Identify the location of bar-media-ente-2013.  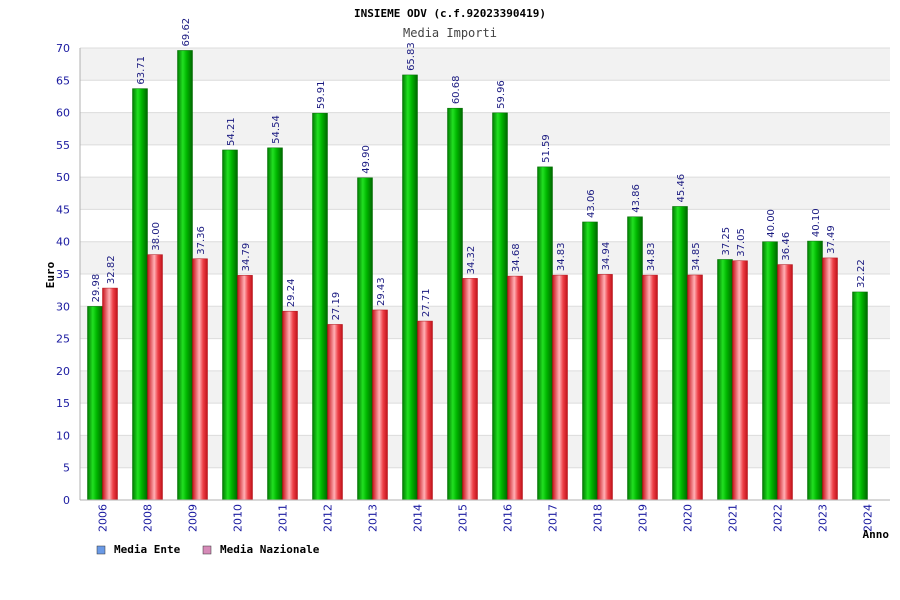
(365, 339).